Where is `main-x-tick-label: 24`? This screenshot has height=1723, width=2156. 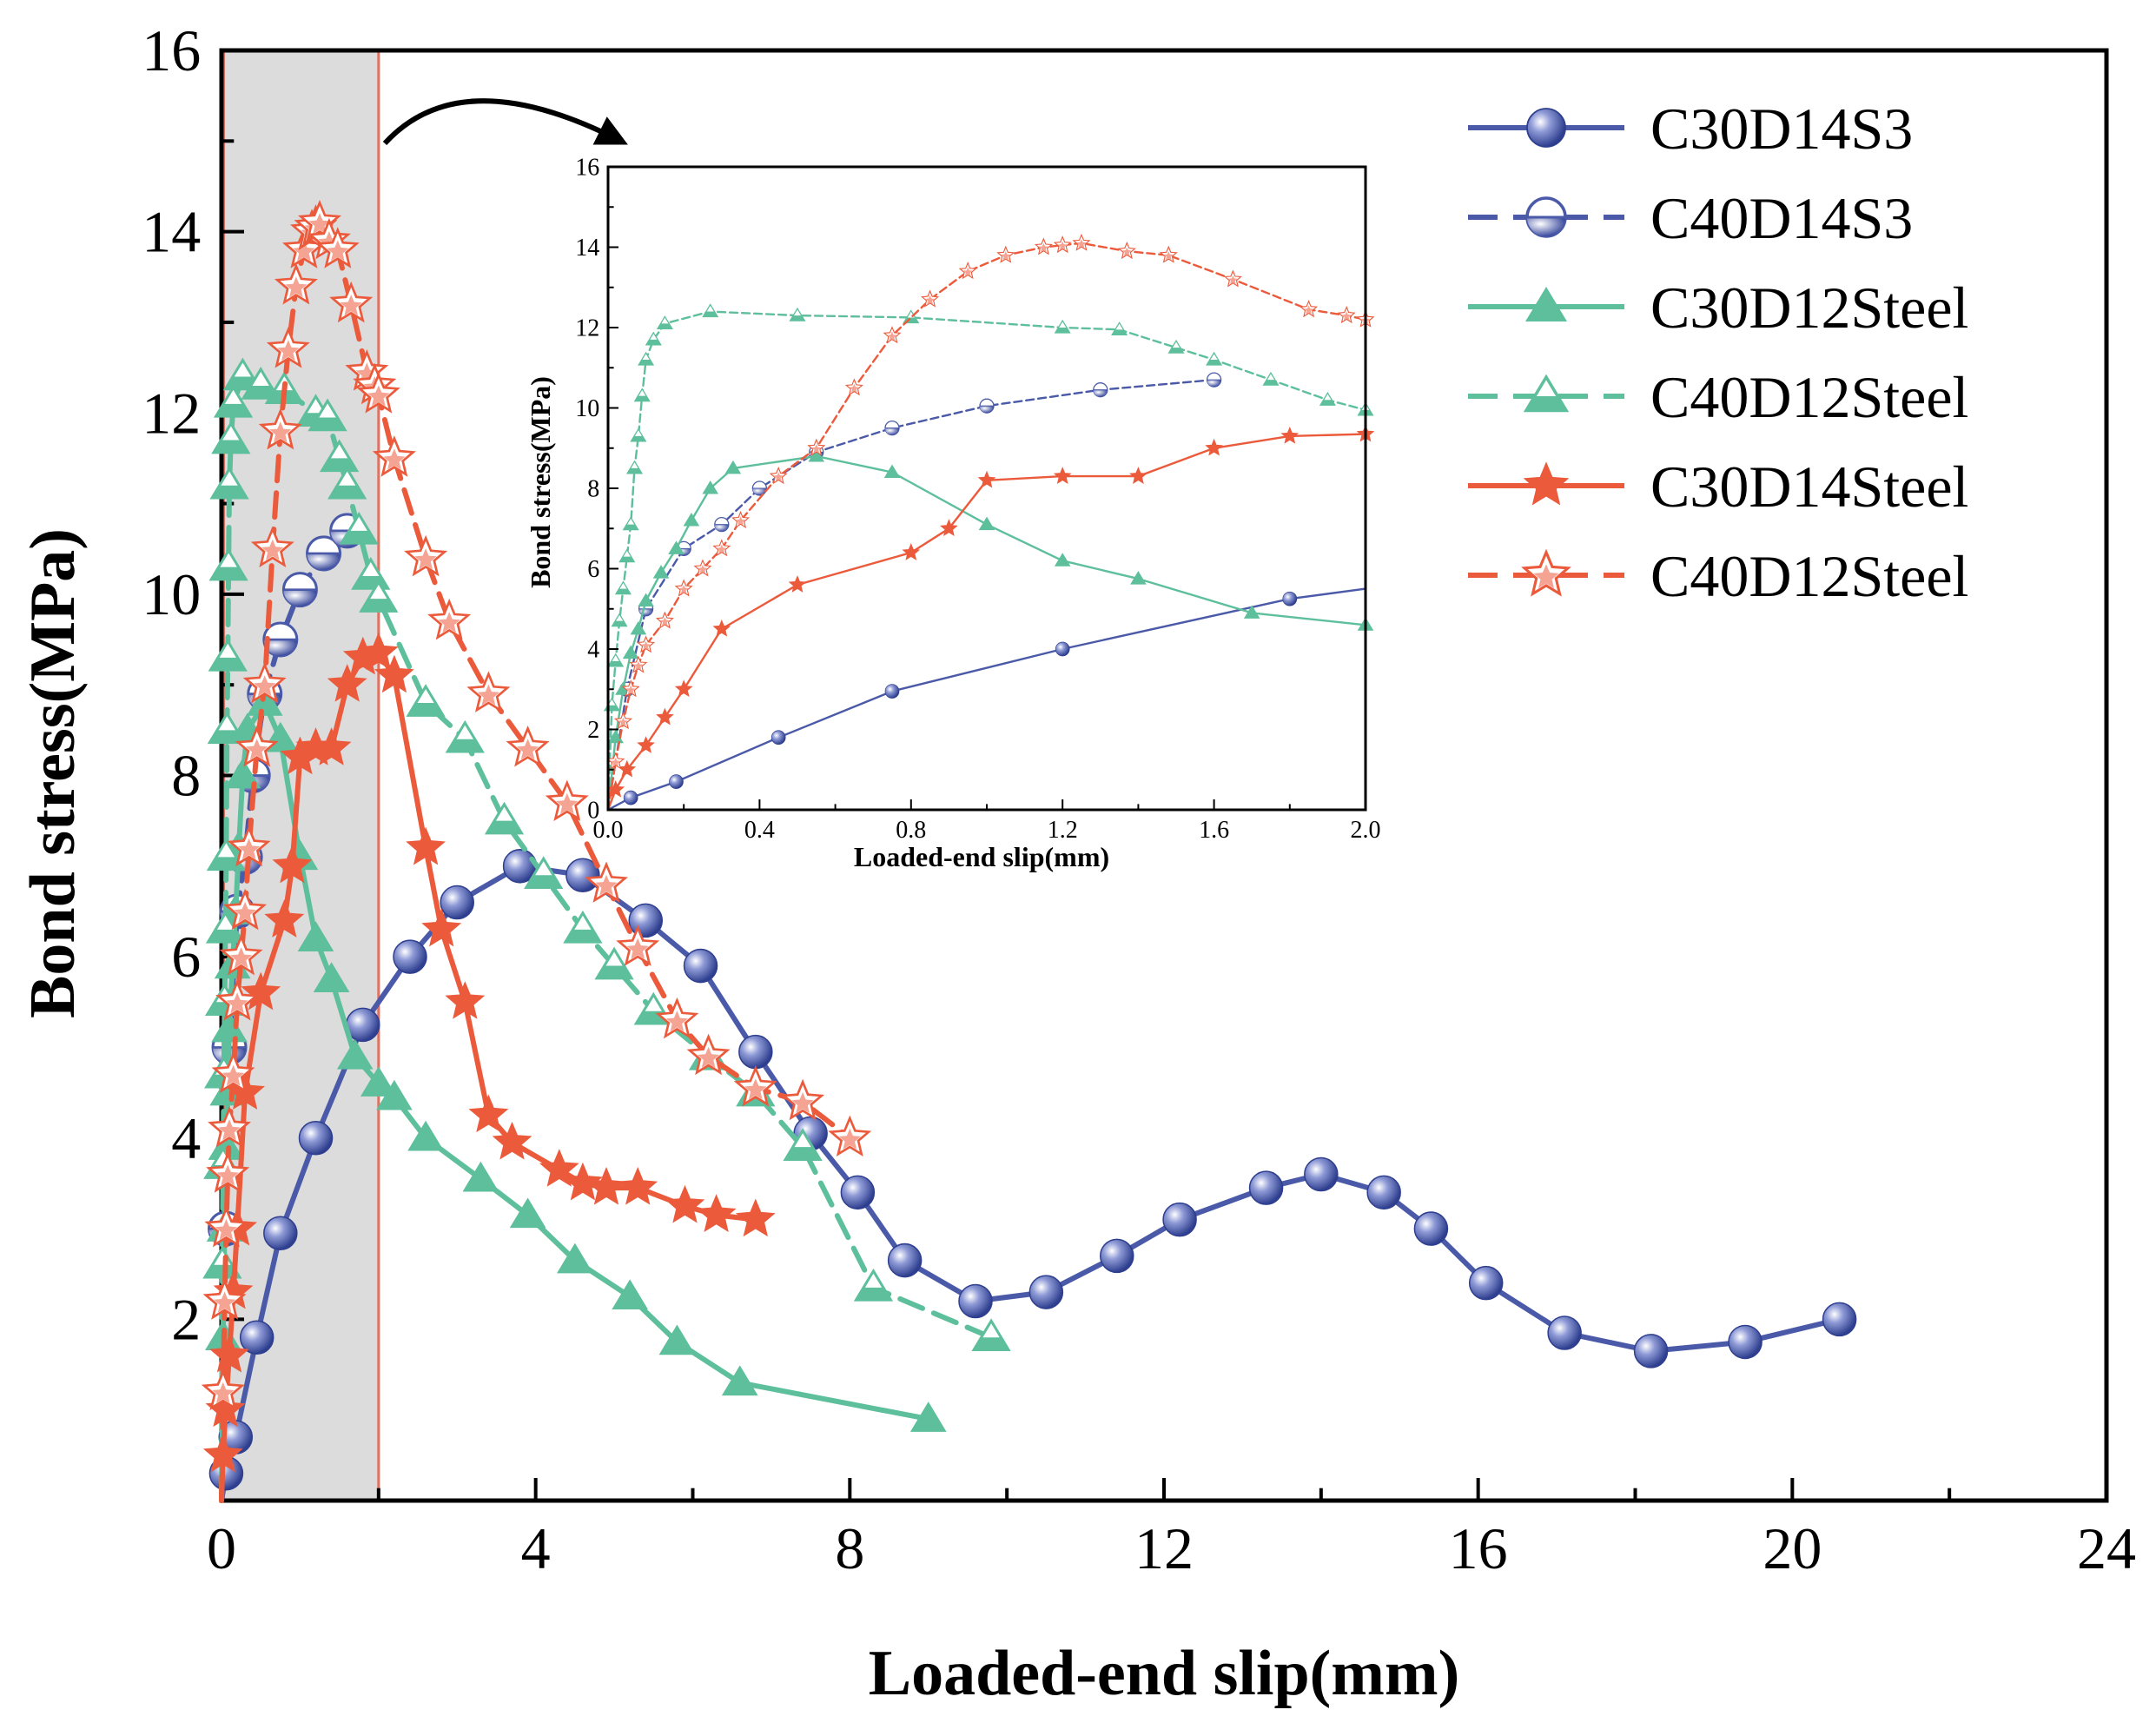
main-x-tick-label: 24 is located at coordinates (2106, 1548).